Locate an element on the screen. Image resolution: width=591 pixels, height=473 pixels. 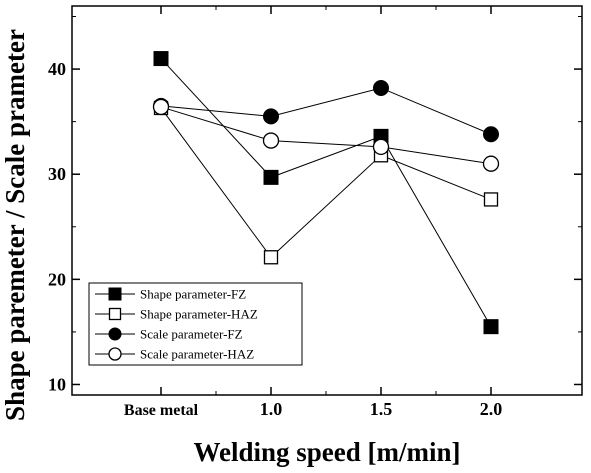
x-axis-title: Welding speed [m/min] is located at coordinates (326, 452).